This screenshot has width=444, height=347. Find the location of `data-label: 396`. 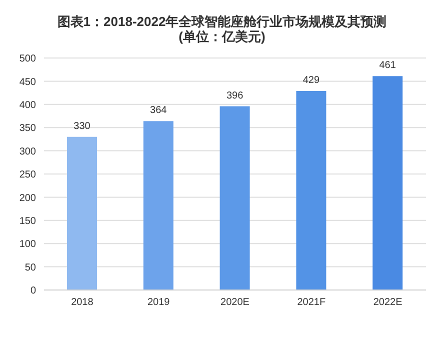

data-label: 396 is located at coordinates (235, 96).